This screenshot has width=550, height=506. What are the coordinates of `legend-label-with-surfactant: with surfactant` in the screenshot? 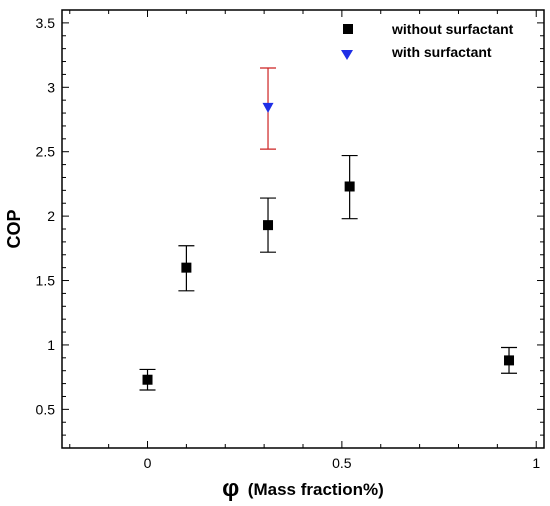 It's located at (441, 52).